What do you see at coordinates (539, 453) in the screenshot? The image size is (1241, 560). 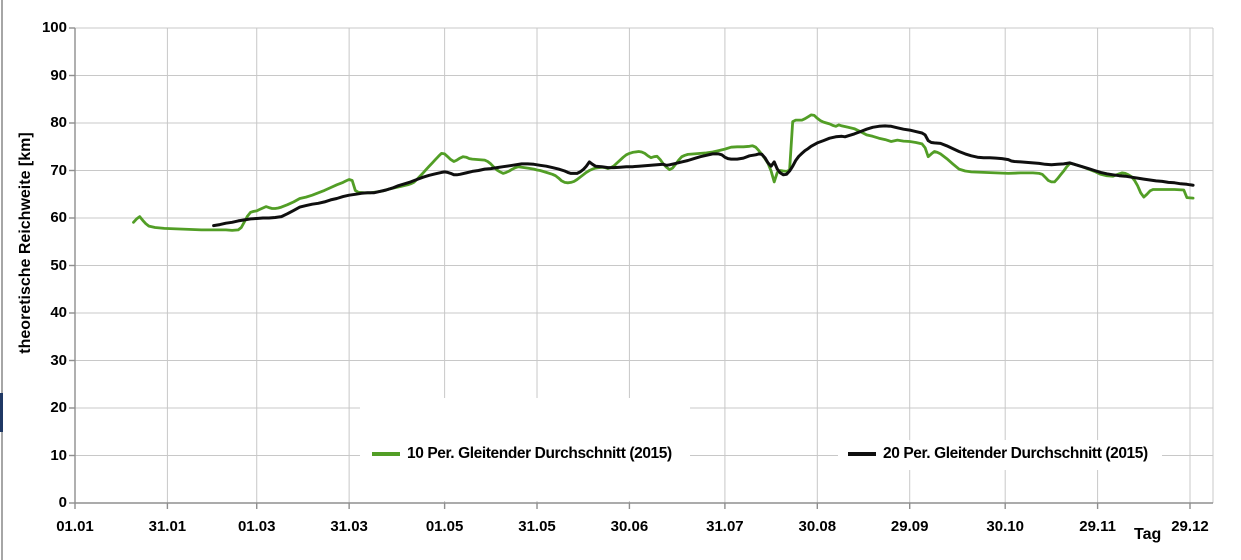 I see `legend-label-10-per: 10 Per. Gleitender Durchschnitt (2015)` at bounding box center [539, 453].